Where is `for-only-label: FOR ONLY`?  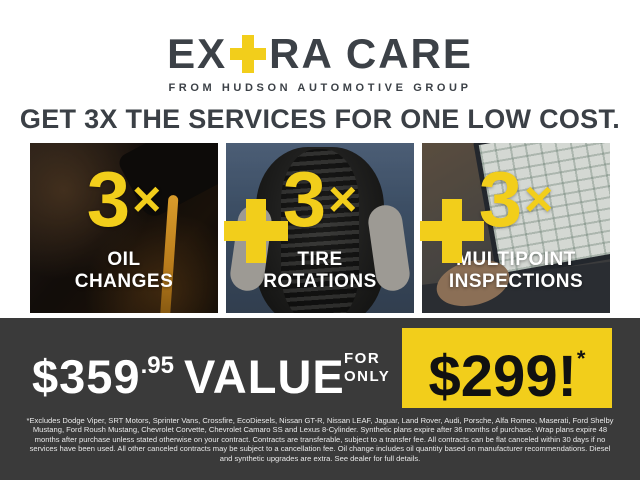
for-only-label: FOR ONLY is located at coordinates (367, 368).